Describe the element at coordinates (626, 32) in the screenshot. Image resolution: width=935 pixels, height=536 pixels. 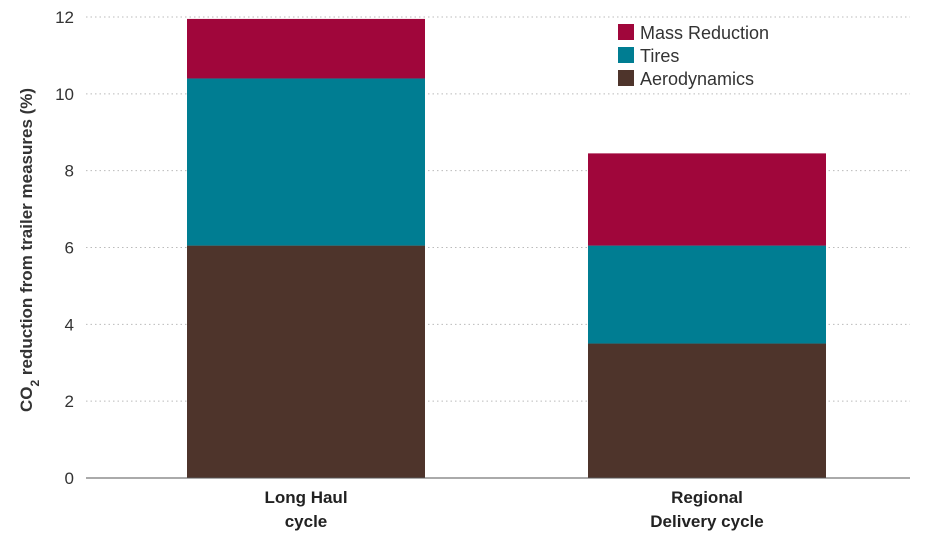
I see `legend-swatch-mass-reduction` at that location.